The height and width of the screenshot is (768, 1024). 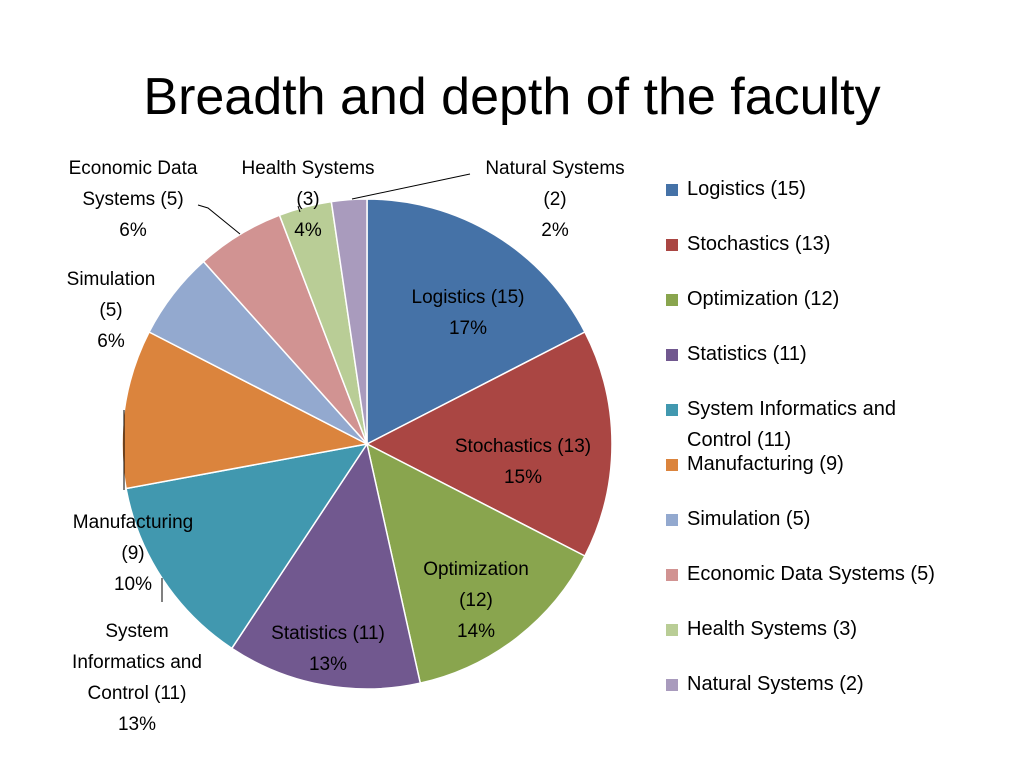 I want to click on data-label-optimization-12: Optimization (12) 14%, so click(x=476, y=600).